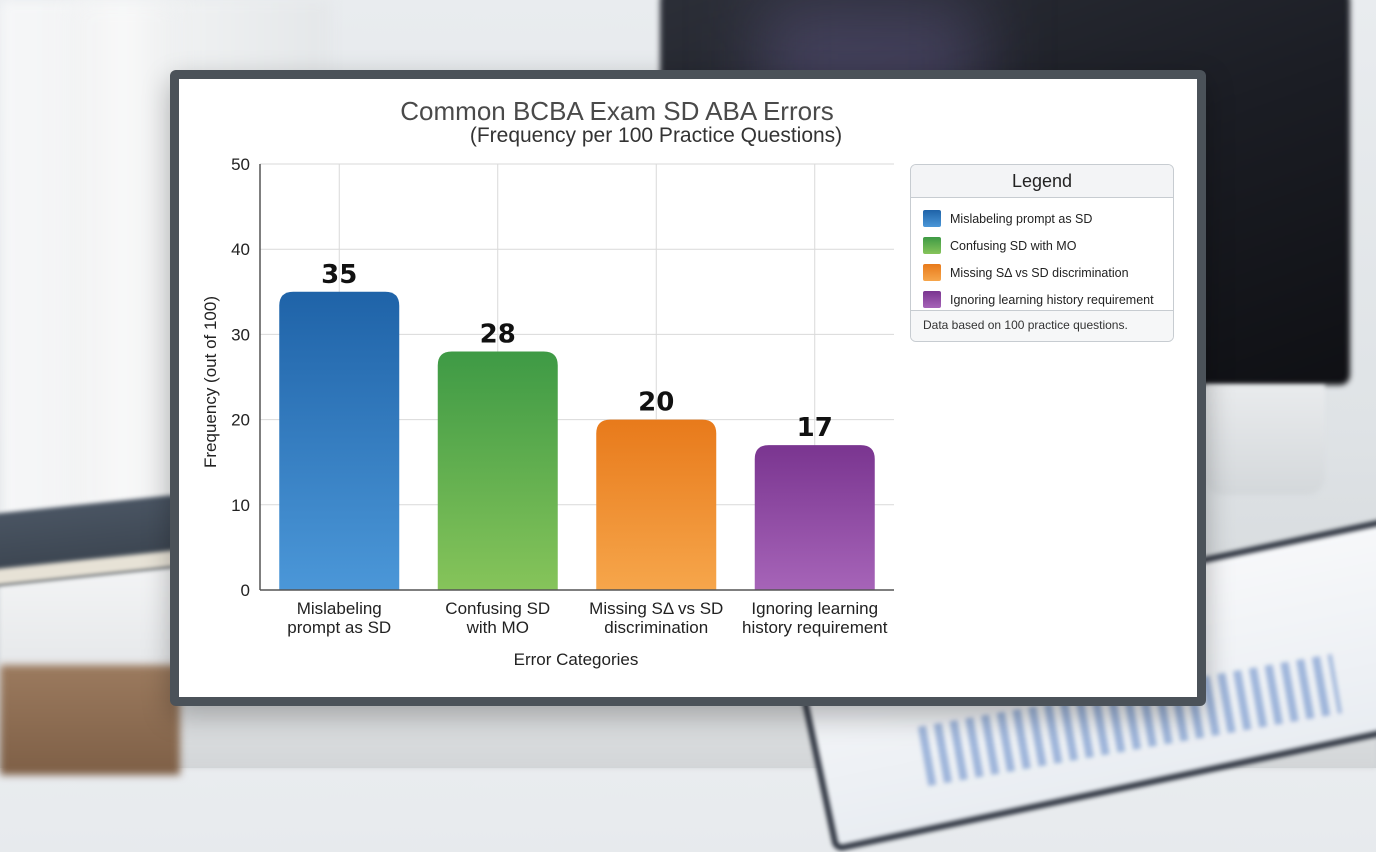  What do you see at coordinates (1042, 181) in the screenshot?
I see `legend-title: Legend` at bounding box center [1042, 181].